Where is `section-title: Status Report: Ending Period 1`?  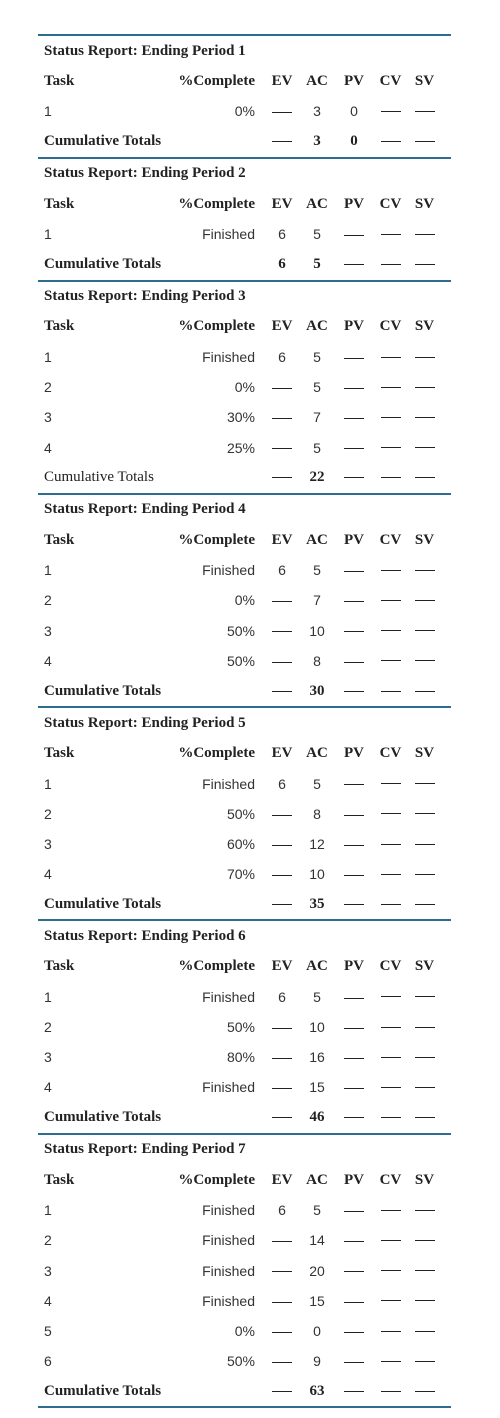
section-title: Status Report: Ending Period 1 is located at coordinates (145, 50).